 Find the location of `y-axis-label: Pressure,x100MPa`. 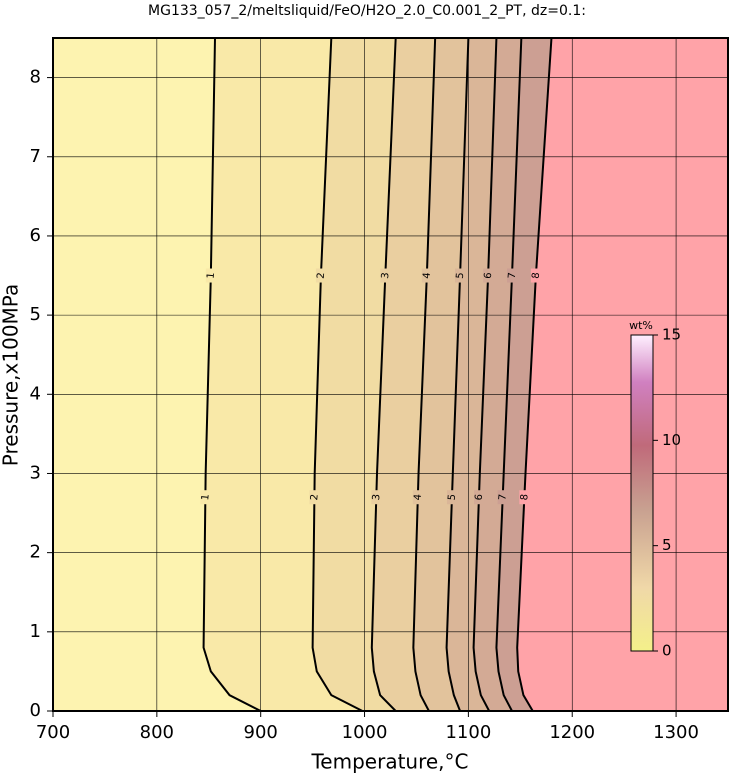

y-axis-label: Pressure,x100MPa is located at coordinates (11, 375).